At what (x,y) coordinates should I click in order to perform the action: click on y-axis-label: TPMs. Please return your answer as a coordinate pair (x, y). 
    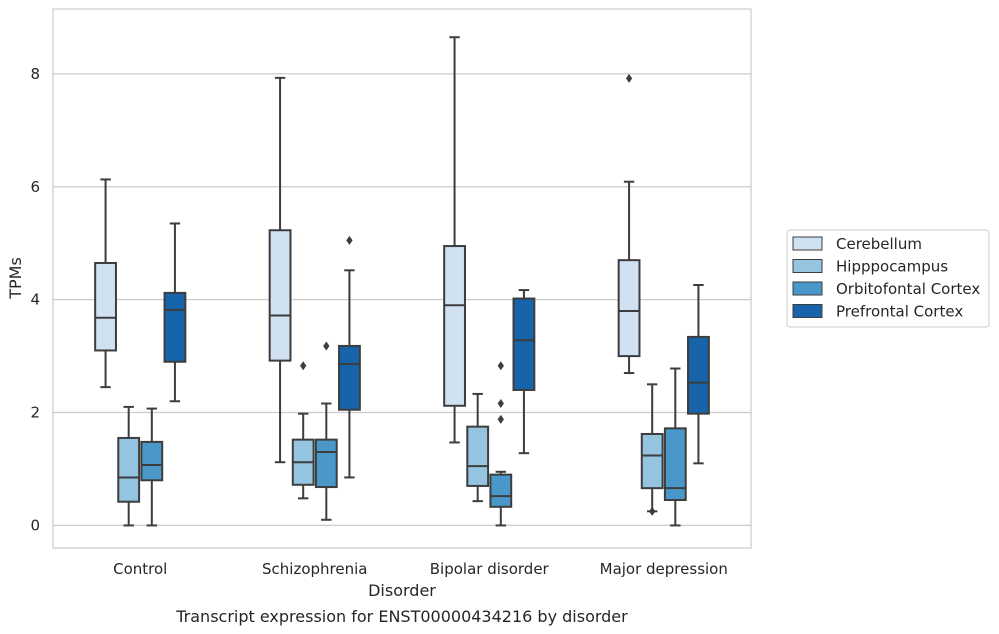
    Looking at the image, I should click on (15, 278).